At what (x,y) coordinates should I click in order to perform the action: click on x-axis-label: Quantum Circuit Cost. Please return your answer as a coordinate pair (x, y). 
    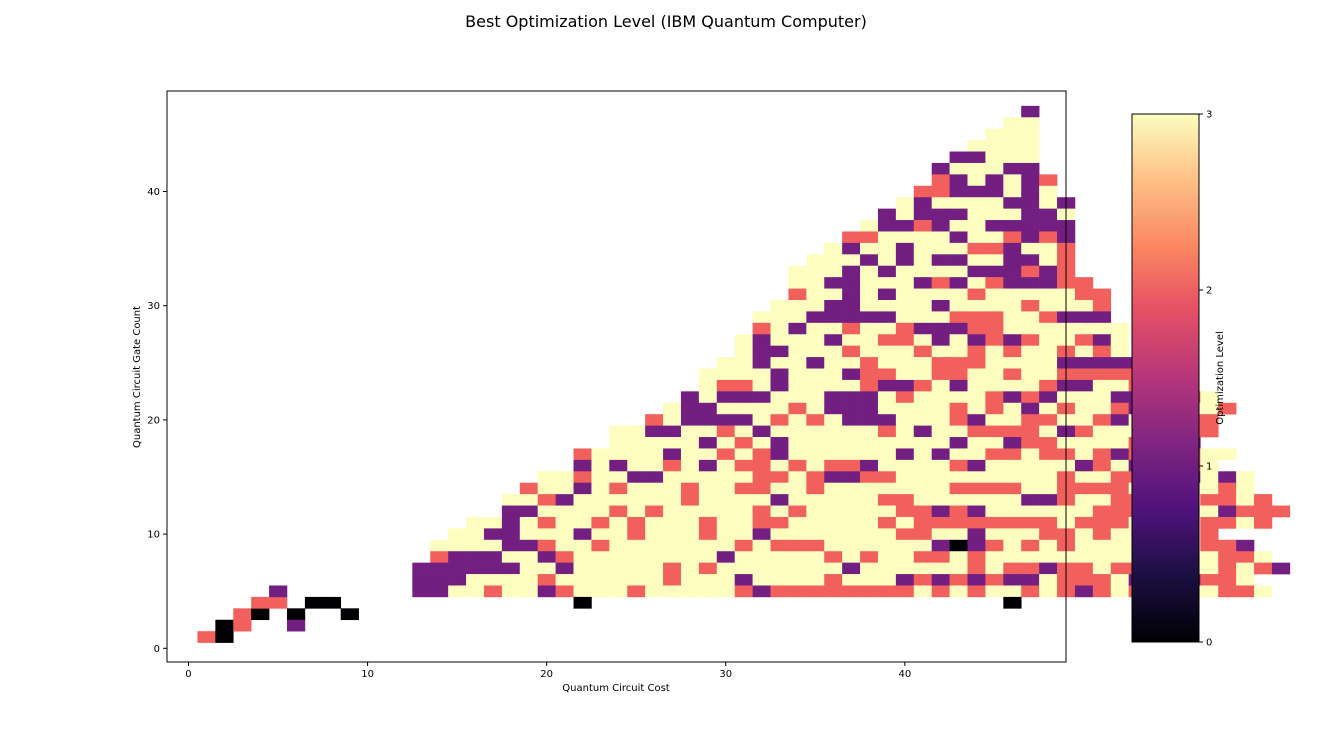
    Looking at the image, I should click on (616, 688).